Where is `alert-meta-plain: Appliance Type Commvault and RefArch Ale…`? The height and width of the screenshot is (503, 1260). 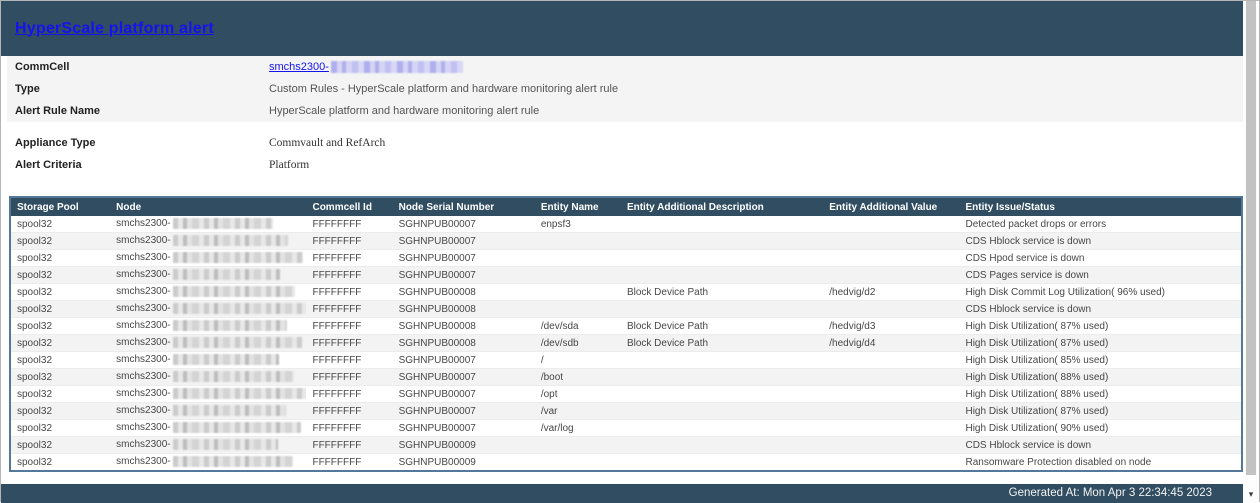 alert-meta-plain: Appliance Type Commvault and RefArch Ale… is located at coordinates (626, 154).